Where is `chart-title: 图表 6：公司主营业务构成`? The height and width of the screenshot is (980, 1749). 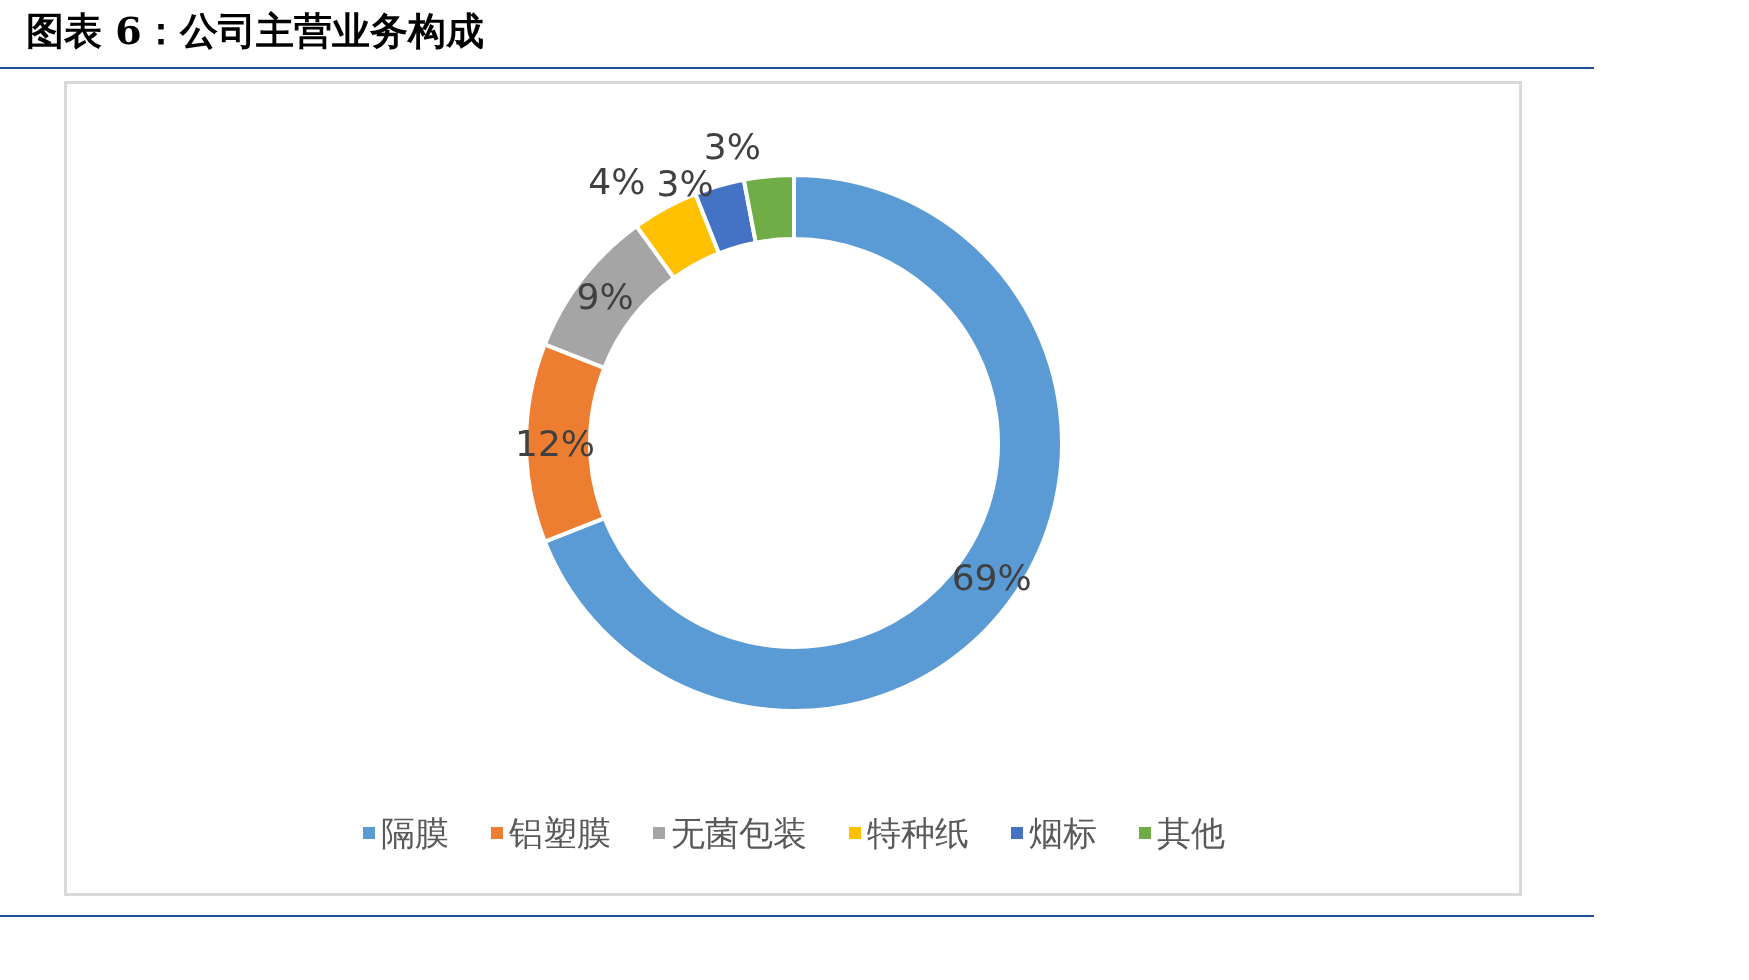
chart-title: 图表 6：公司主营业务构成 is located at coordinates (255, 31).